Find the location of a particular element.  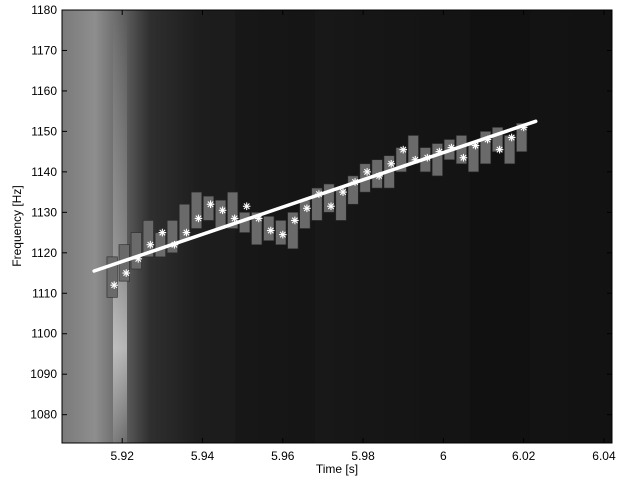

x-tick-label: 5.96 is located at coordinates (283, 456).